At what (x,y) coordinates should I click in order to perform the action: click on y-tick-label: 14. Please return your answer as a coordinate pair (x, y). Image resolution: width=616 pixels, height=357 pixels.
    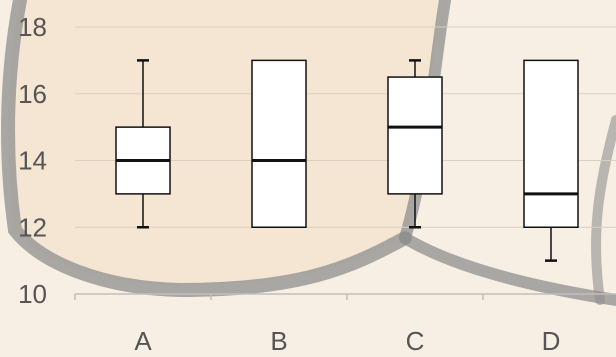
    Looking at the image, I should click on (32, 161).